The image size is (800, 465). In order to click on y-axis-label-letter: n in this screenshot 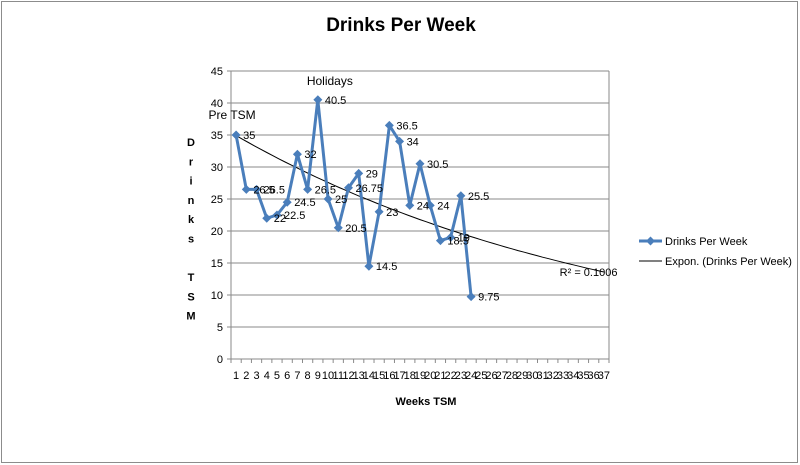, I will do `click(191, 201)`.